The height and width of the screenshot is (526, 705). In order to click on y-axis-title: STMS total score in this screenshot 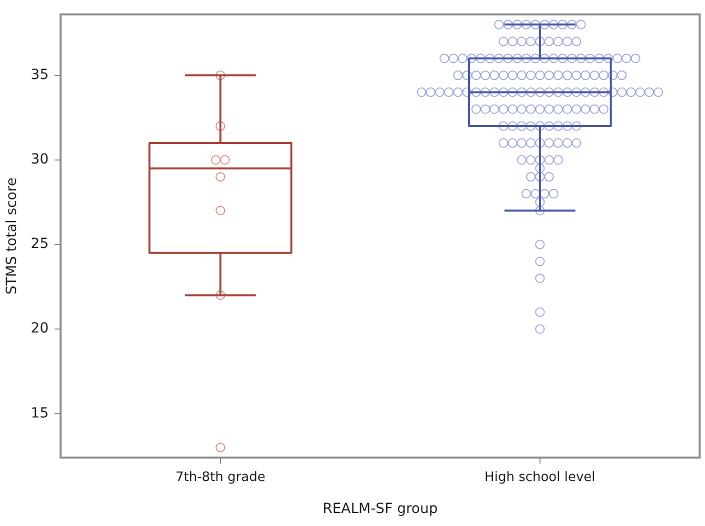, I will do `click(12, 236)`.